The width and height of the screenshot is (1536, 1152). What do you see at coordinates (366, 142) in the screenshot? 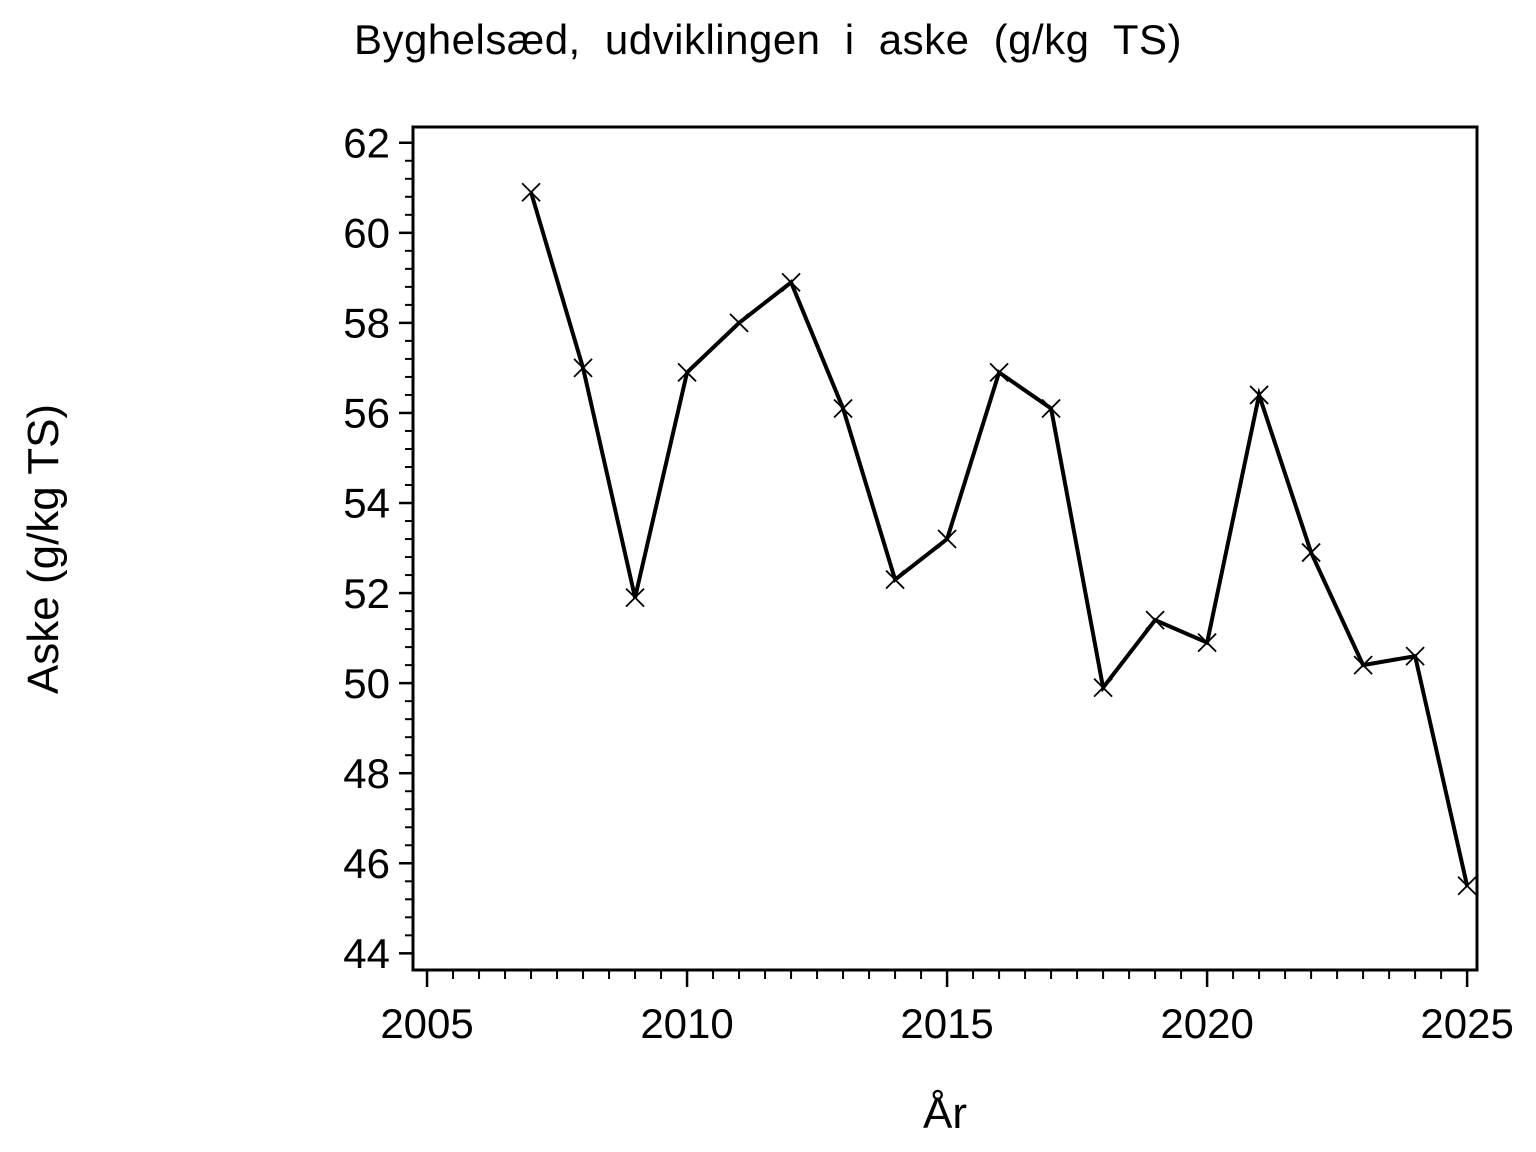
I see `y-tick-label: 62` at bounding box center [366, 142].